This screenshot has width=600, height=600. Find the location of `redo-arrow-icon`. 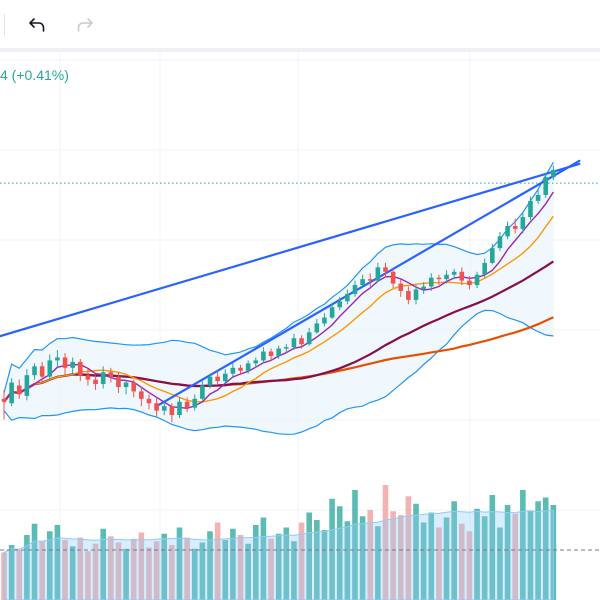

redo-arrow-icon is located at coordinates (85, 25).